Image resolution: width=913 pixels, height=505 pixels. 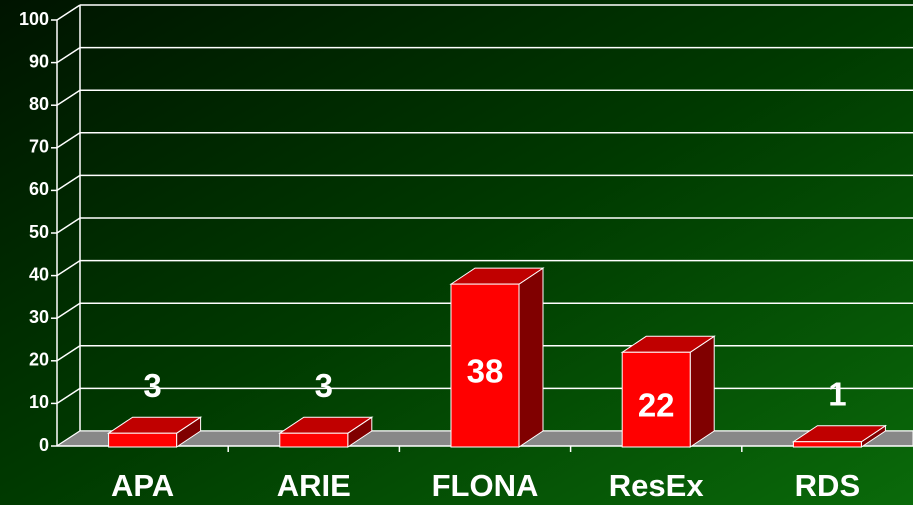 What do you see at coordinates (39, 402) in the screenshot?
I see `y-tick-label: 10` at bounding box center [39, 402].